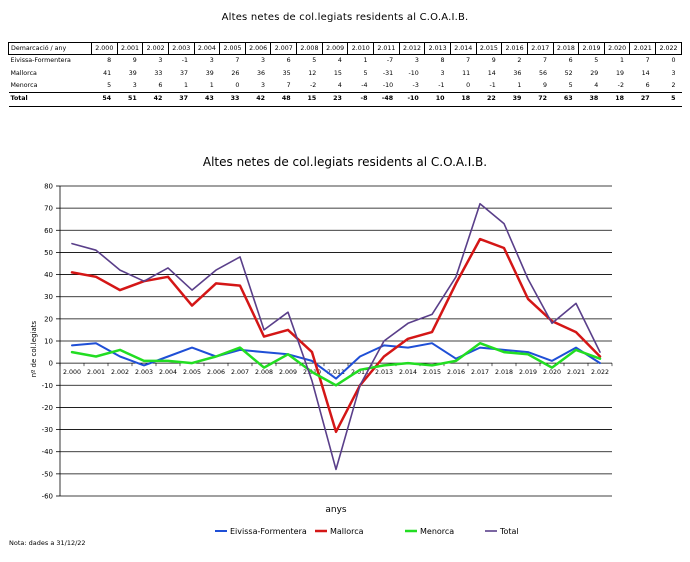  What do you see at coordinates (284, 48) in the screenshot?
I see `table-header-year: 2.007` at bounding box center [284, 48].